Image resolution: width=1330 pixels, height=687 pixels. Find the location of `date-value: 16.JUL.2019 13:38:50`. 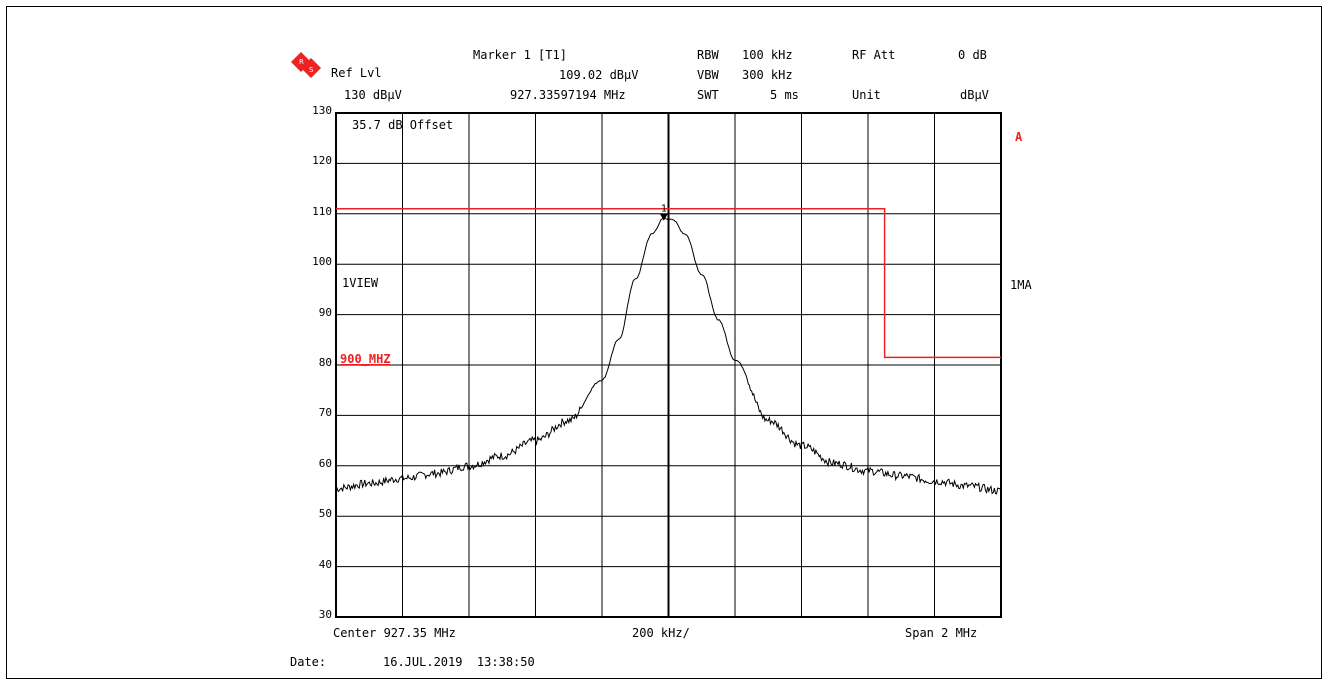

date-value: 16.JUL.2019 13:38:50 is located at coordinates (459, 662).